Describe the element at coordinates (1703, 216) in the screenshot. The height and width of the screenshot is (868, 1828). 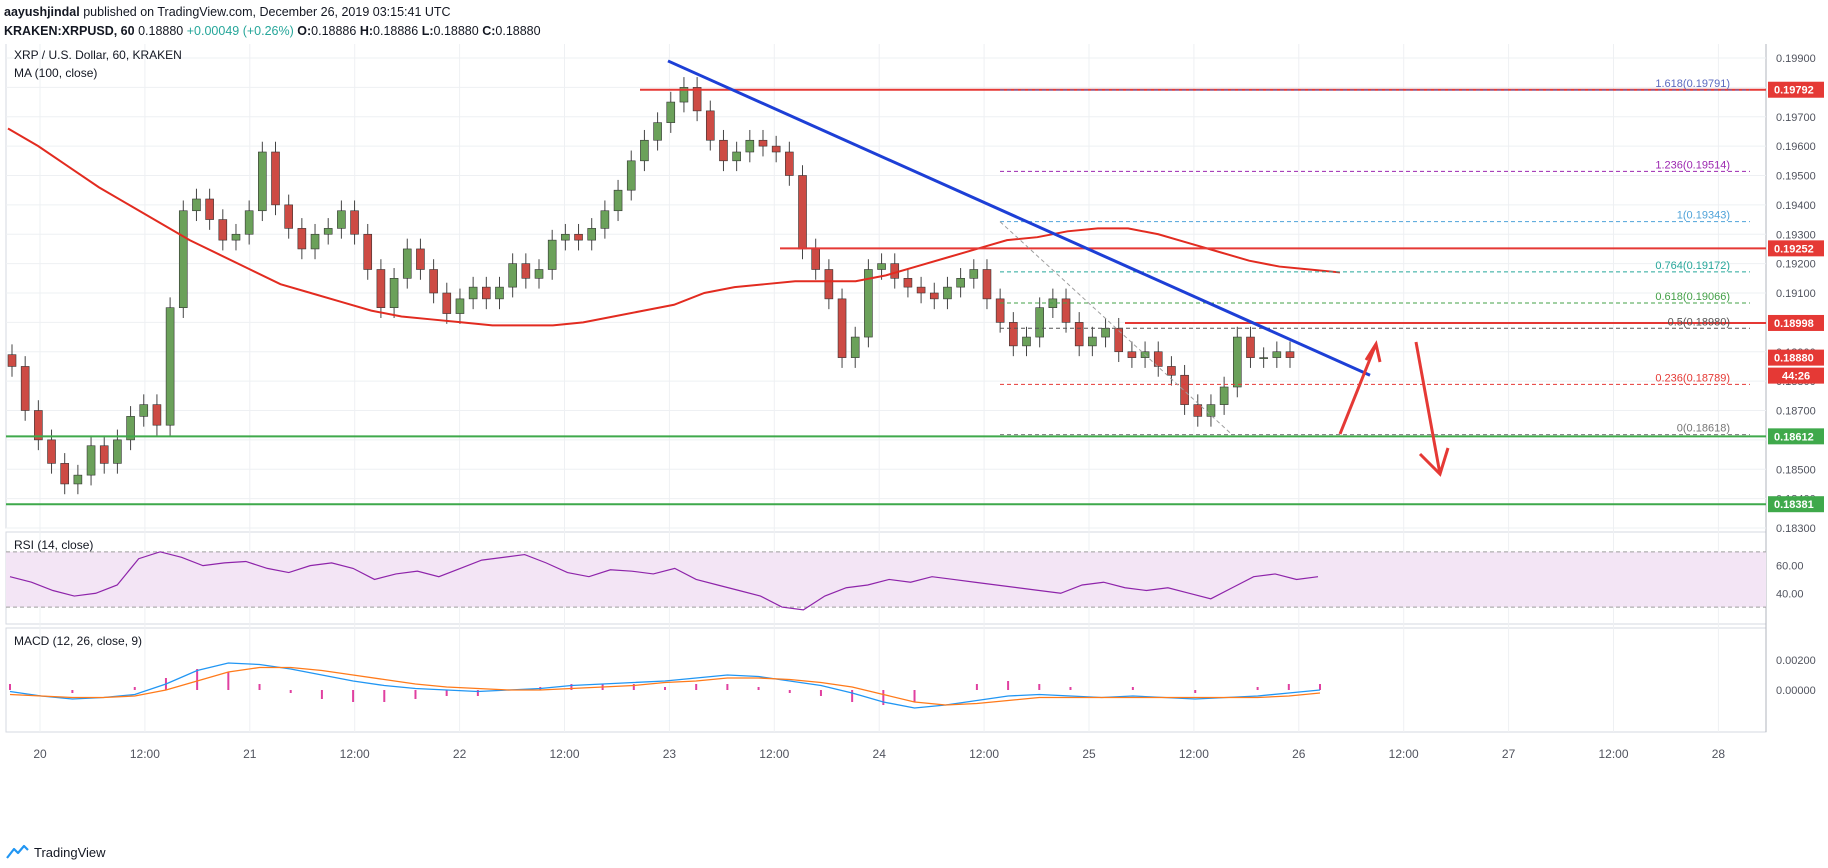
I see `fib-level-label: 1(0.19343)` at that location.